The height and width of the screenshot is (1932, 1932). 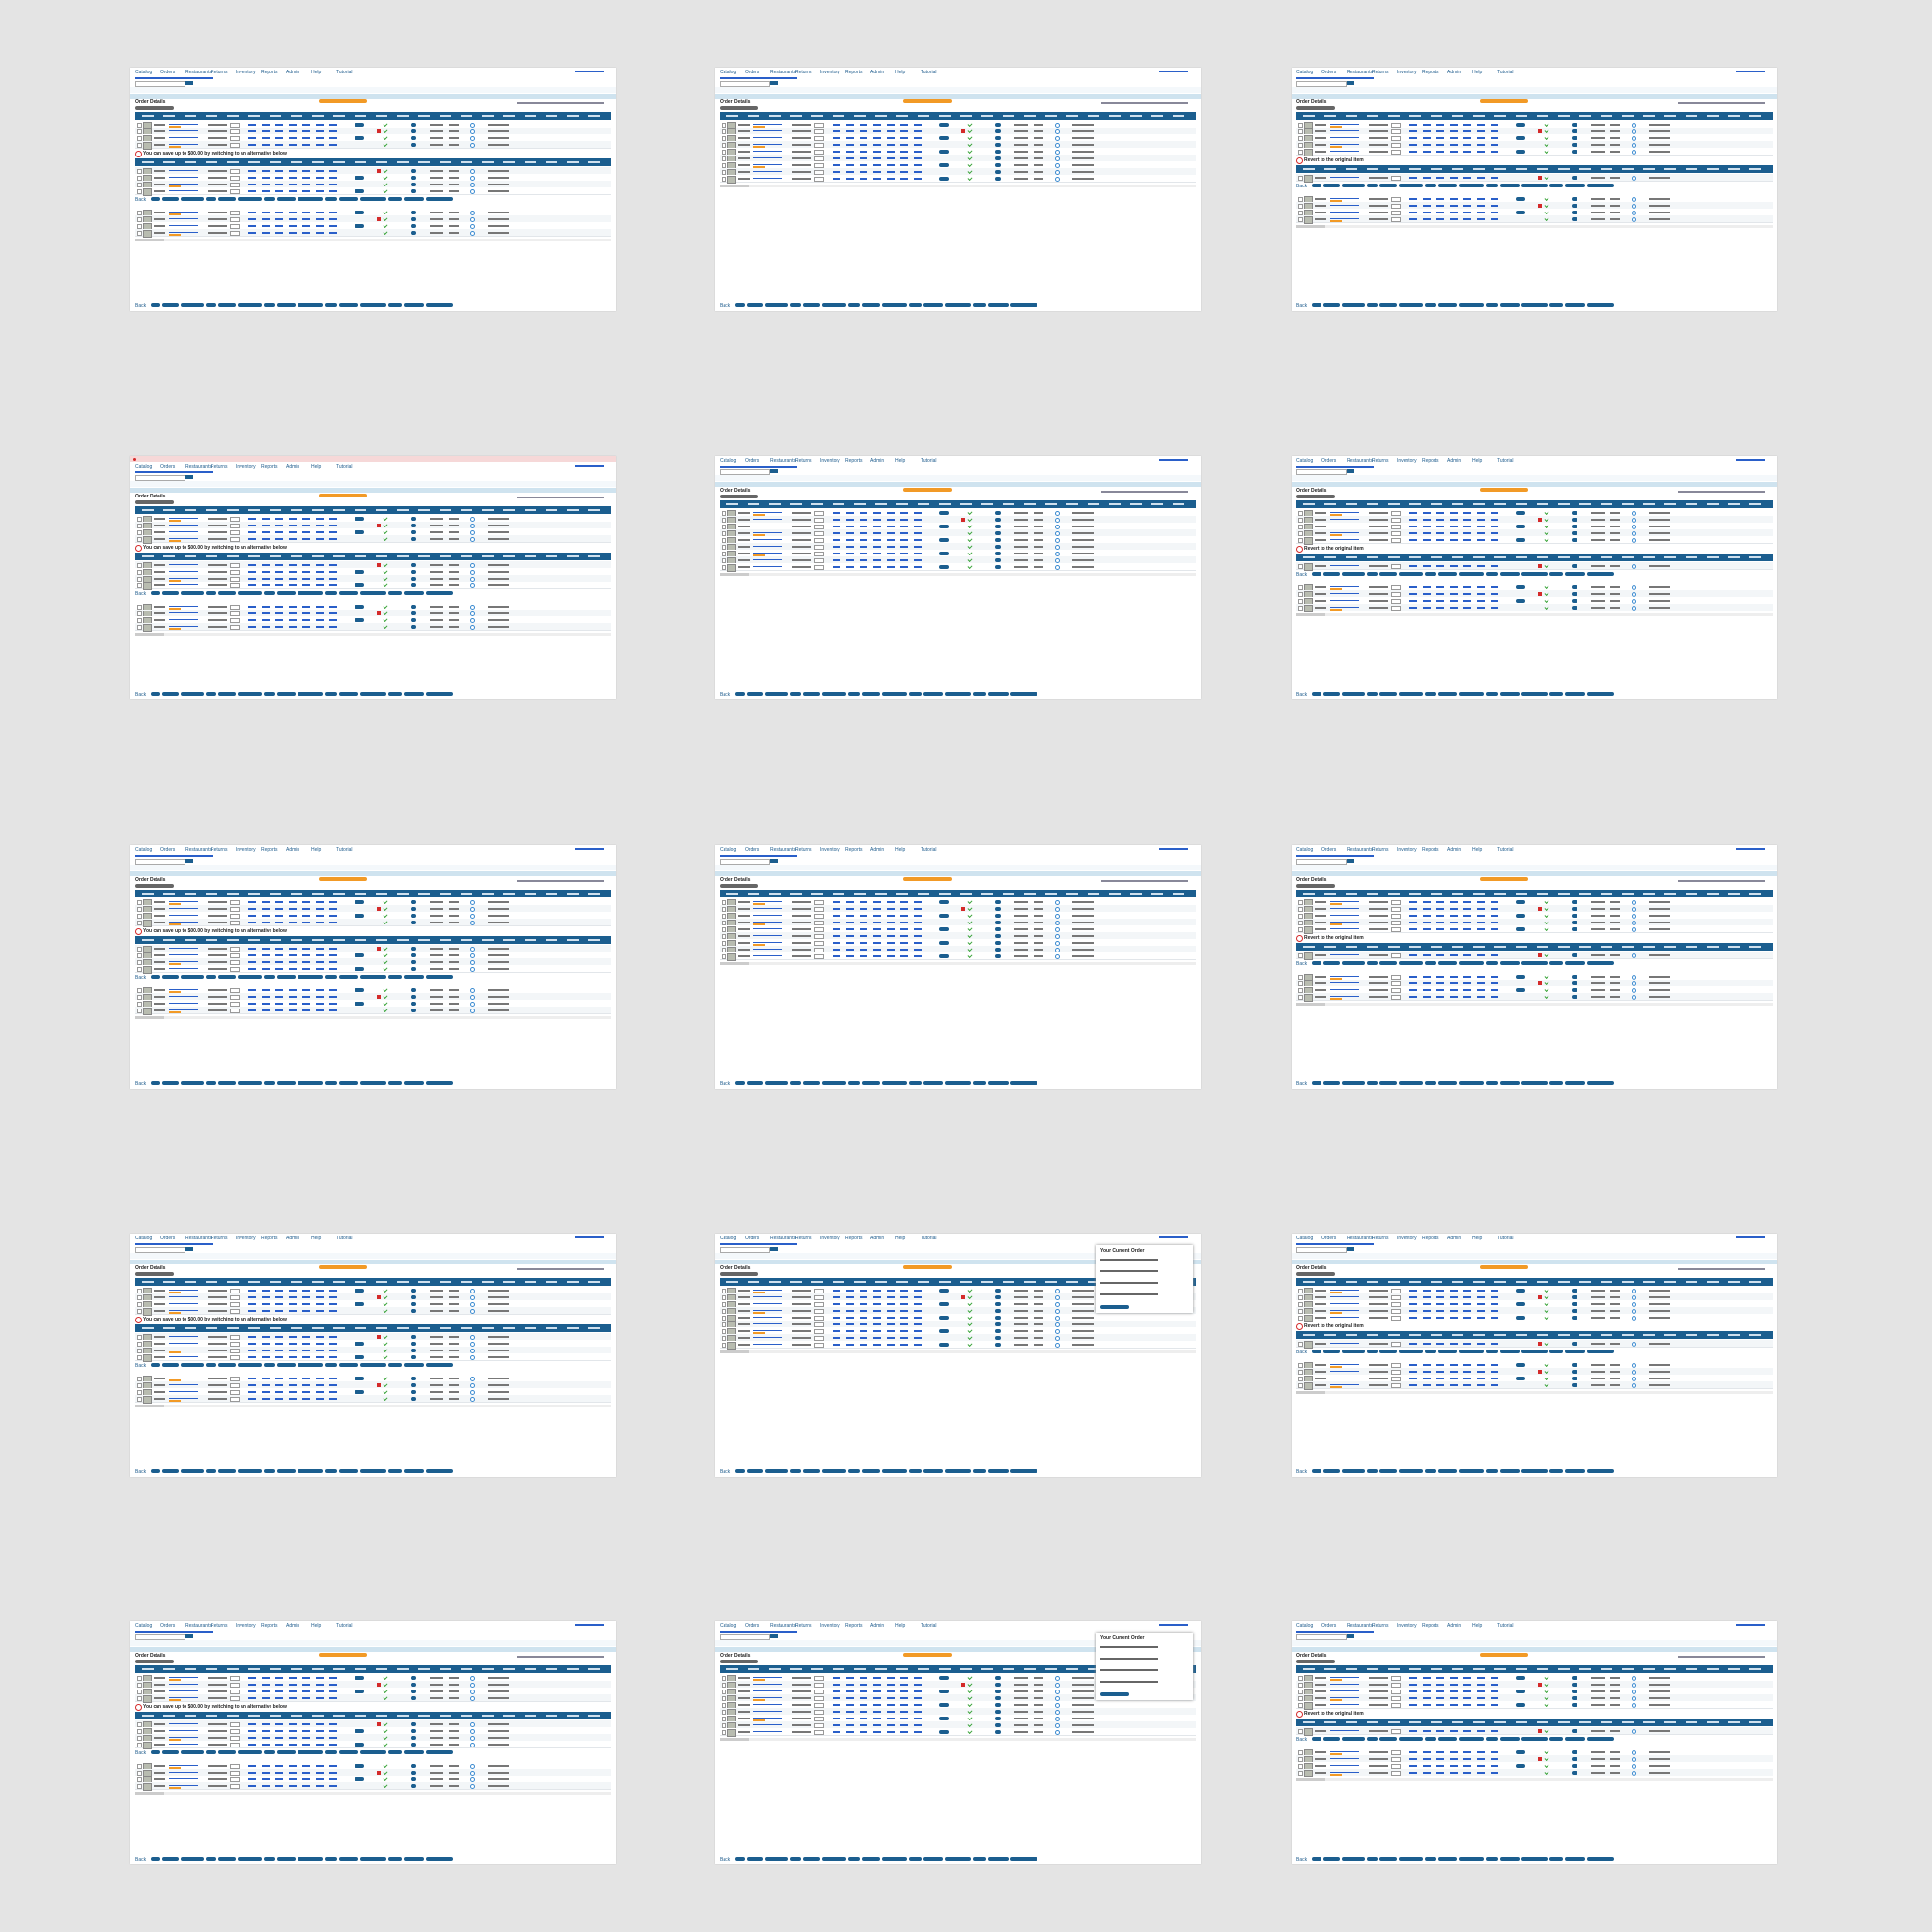 What do you see at coordinates (1477, 72) in the screenshot?
I see `nav-link: Help` at bounding box center [1477, 72].